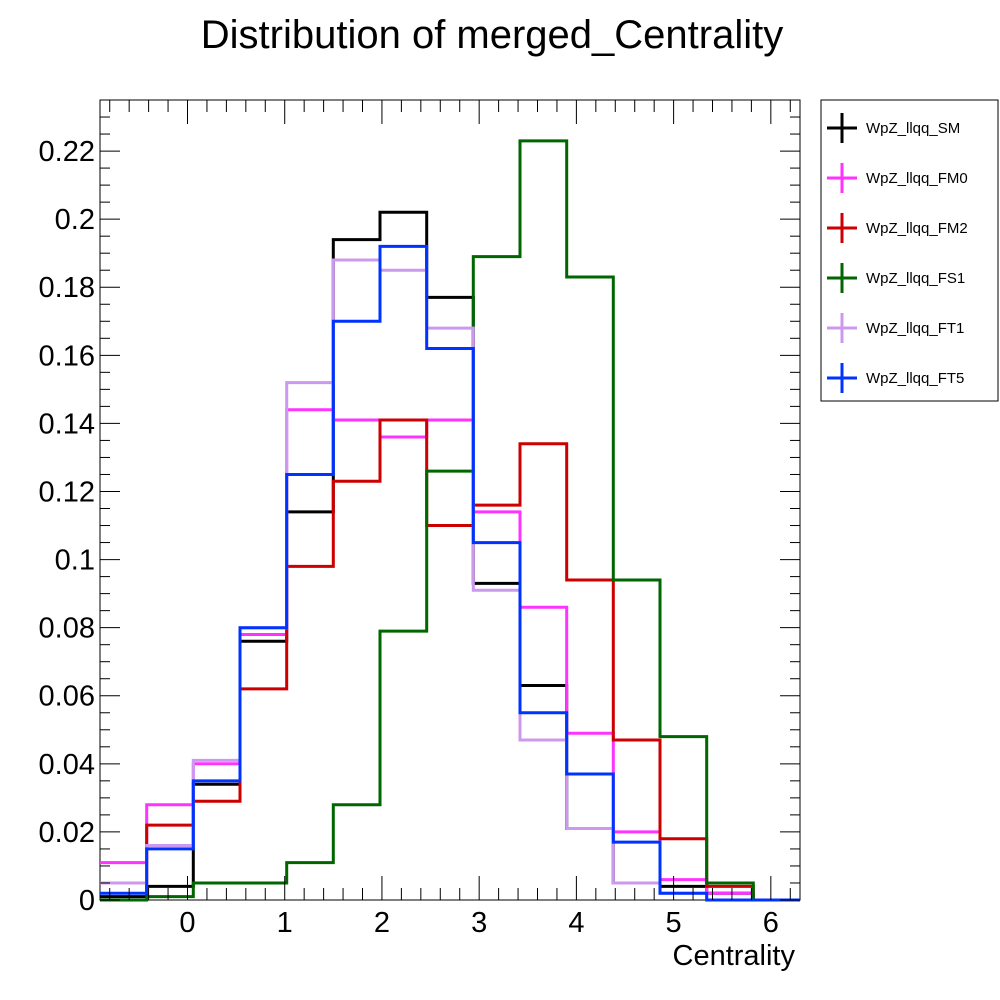 The width and height of the screenshot is (1000, 1000). Describe the element at coordinates (67, 152) in the screenshot. I see `y-tick-label: 0.22` at that location.